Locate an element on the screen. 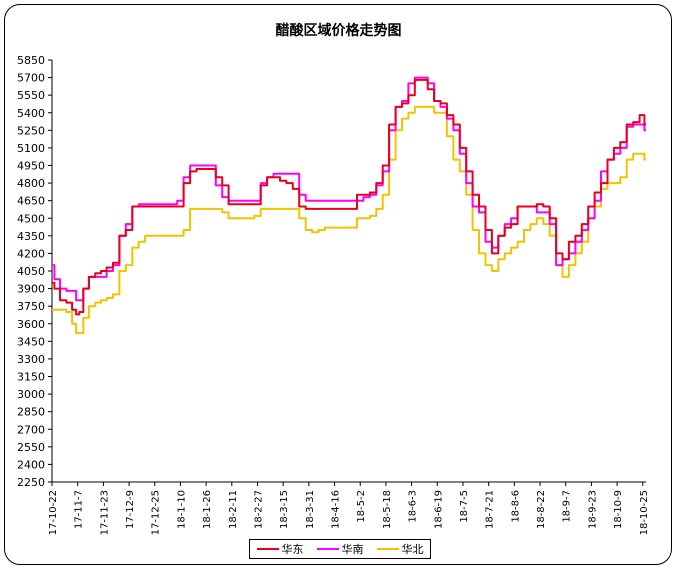  x-tick-label: 18-9-7 is located at coordinates (567, 506).